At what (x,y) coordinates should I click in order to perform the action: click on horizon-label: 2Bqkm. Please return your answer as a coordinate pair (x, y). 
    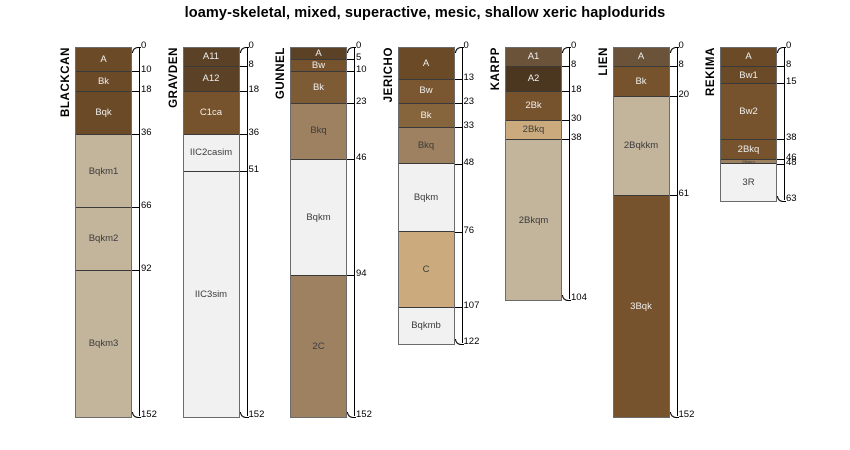
    Looking at the image, I should click on (748, 161).